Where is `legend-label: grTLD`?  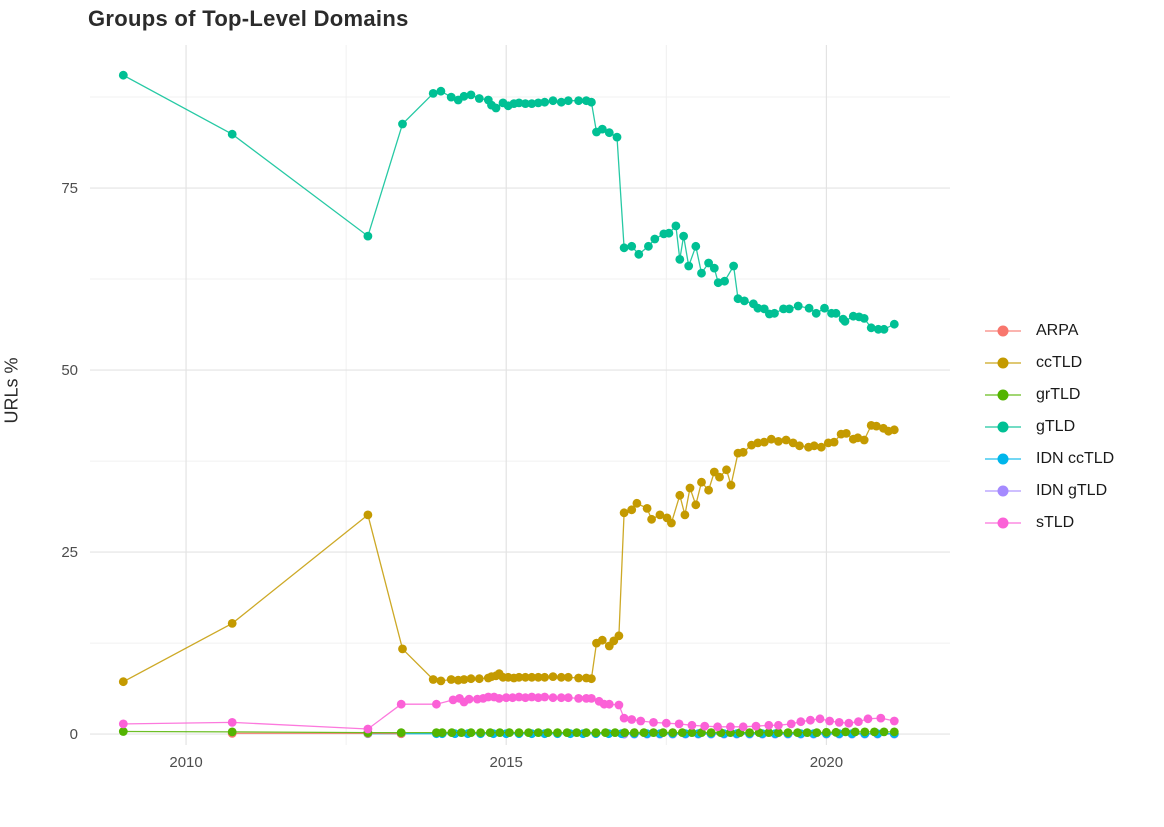
legend-label: grTLD is located at coordinates (1058, 394).